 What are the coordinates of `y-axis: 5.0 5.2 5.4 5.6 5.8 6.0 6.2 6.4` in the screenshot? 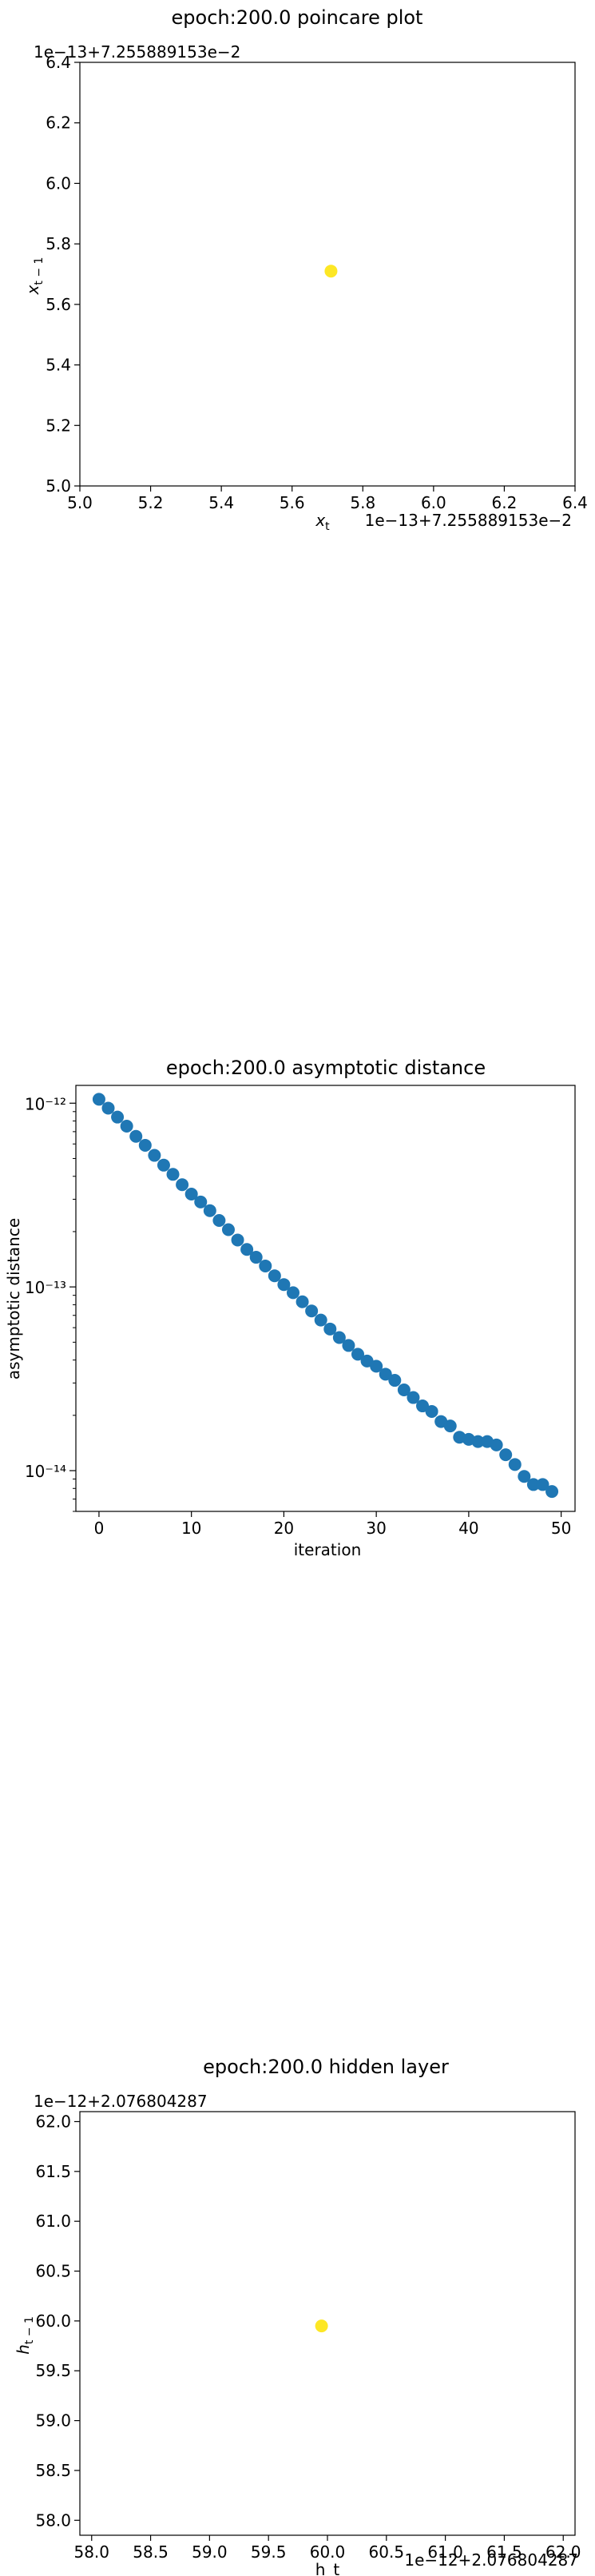 It's located at (63, 274).